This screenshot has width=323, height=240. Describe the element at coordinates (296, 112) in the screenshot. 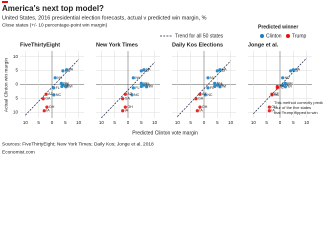

I see `annotation: that Trump flipped to win` at that location.